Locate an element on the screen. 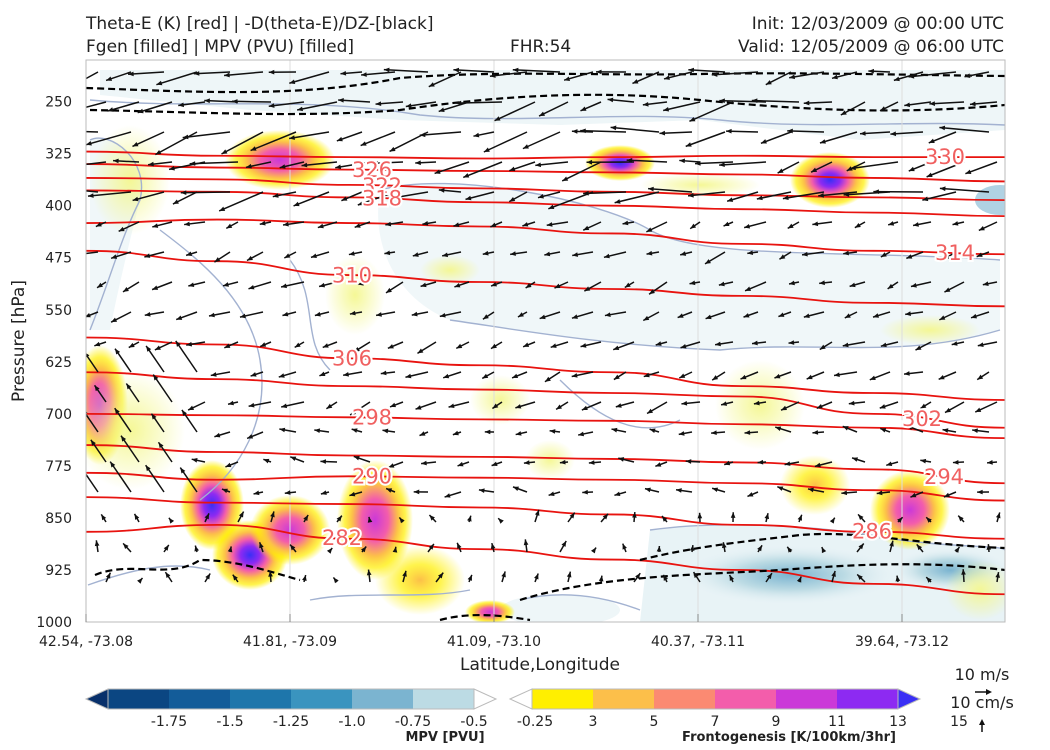 The image size is (1050, 750). theta-e-contour is located at coordinates (545, 278).